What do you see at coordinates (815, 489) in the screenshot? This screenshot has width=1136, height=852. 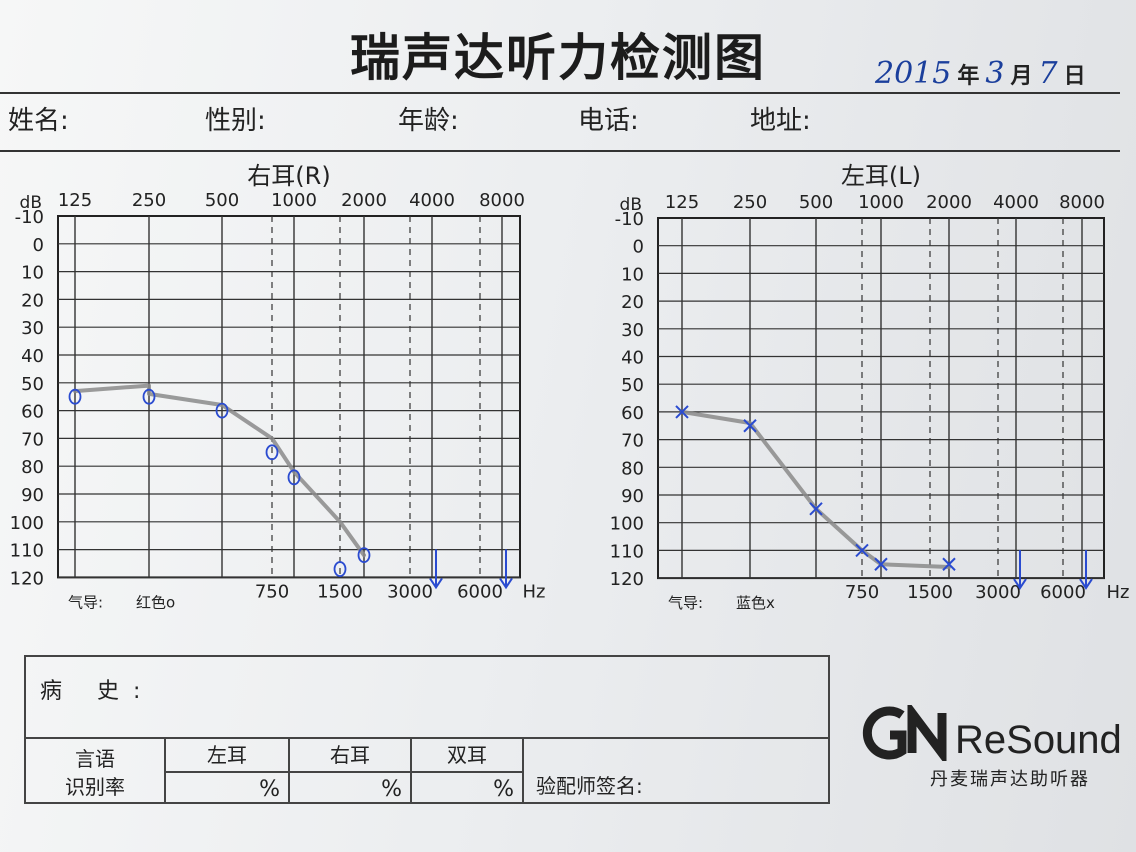 I see `left-hearing-curve` at bounding box center [815, 489].